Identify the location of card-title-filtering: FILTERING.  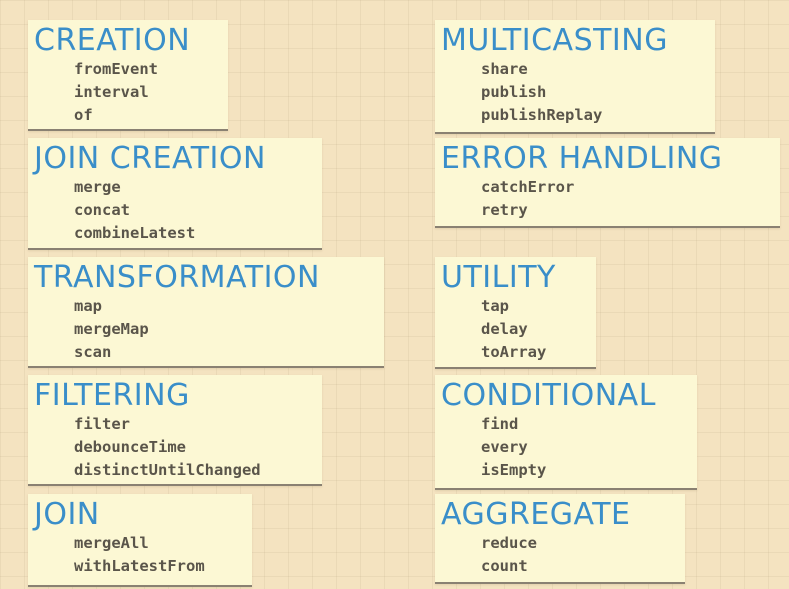
(112, 395).